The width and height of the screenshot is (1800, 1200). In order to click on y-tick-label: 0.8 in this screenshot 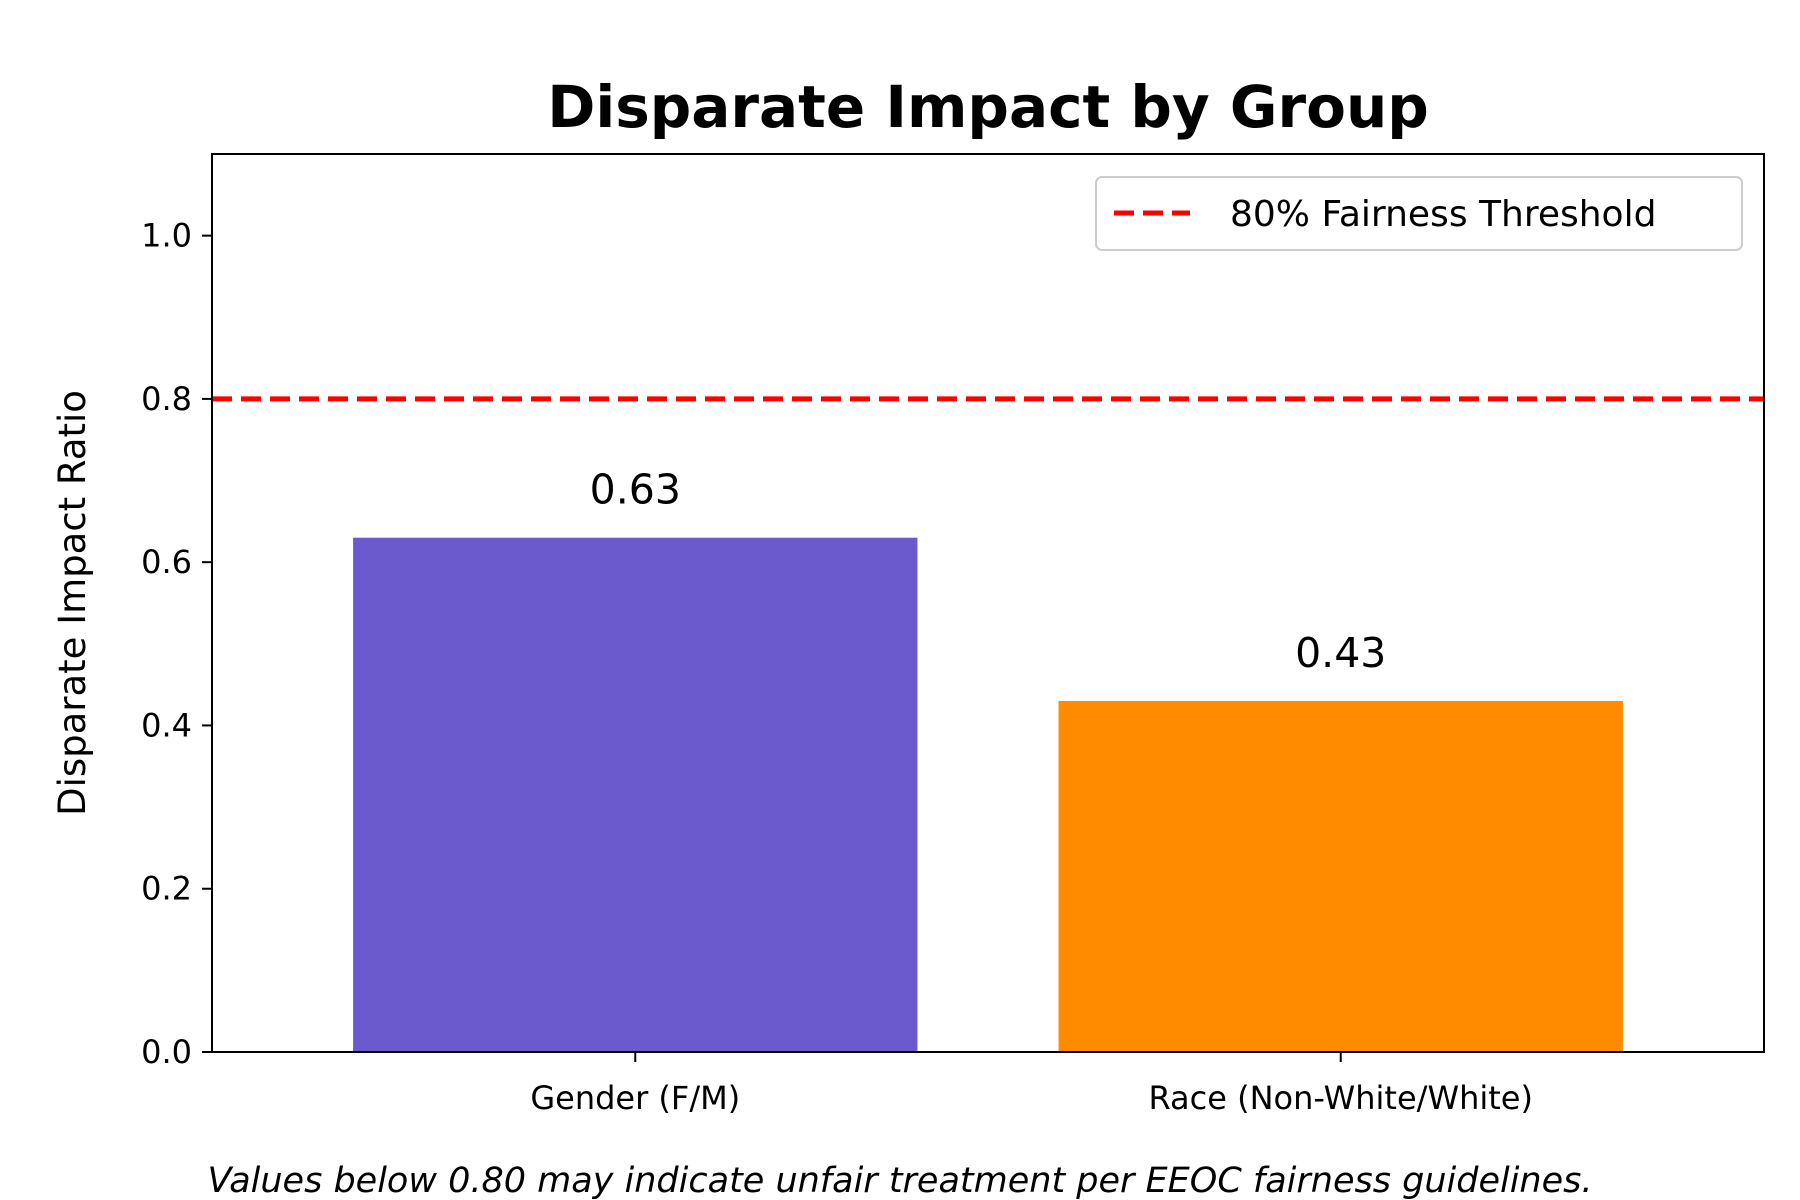, I will do `click(166, 399)`.